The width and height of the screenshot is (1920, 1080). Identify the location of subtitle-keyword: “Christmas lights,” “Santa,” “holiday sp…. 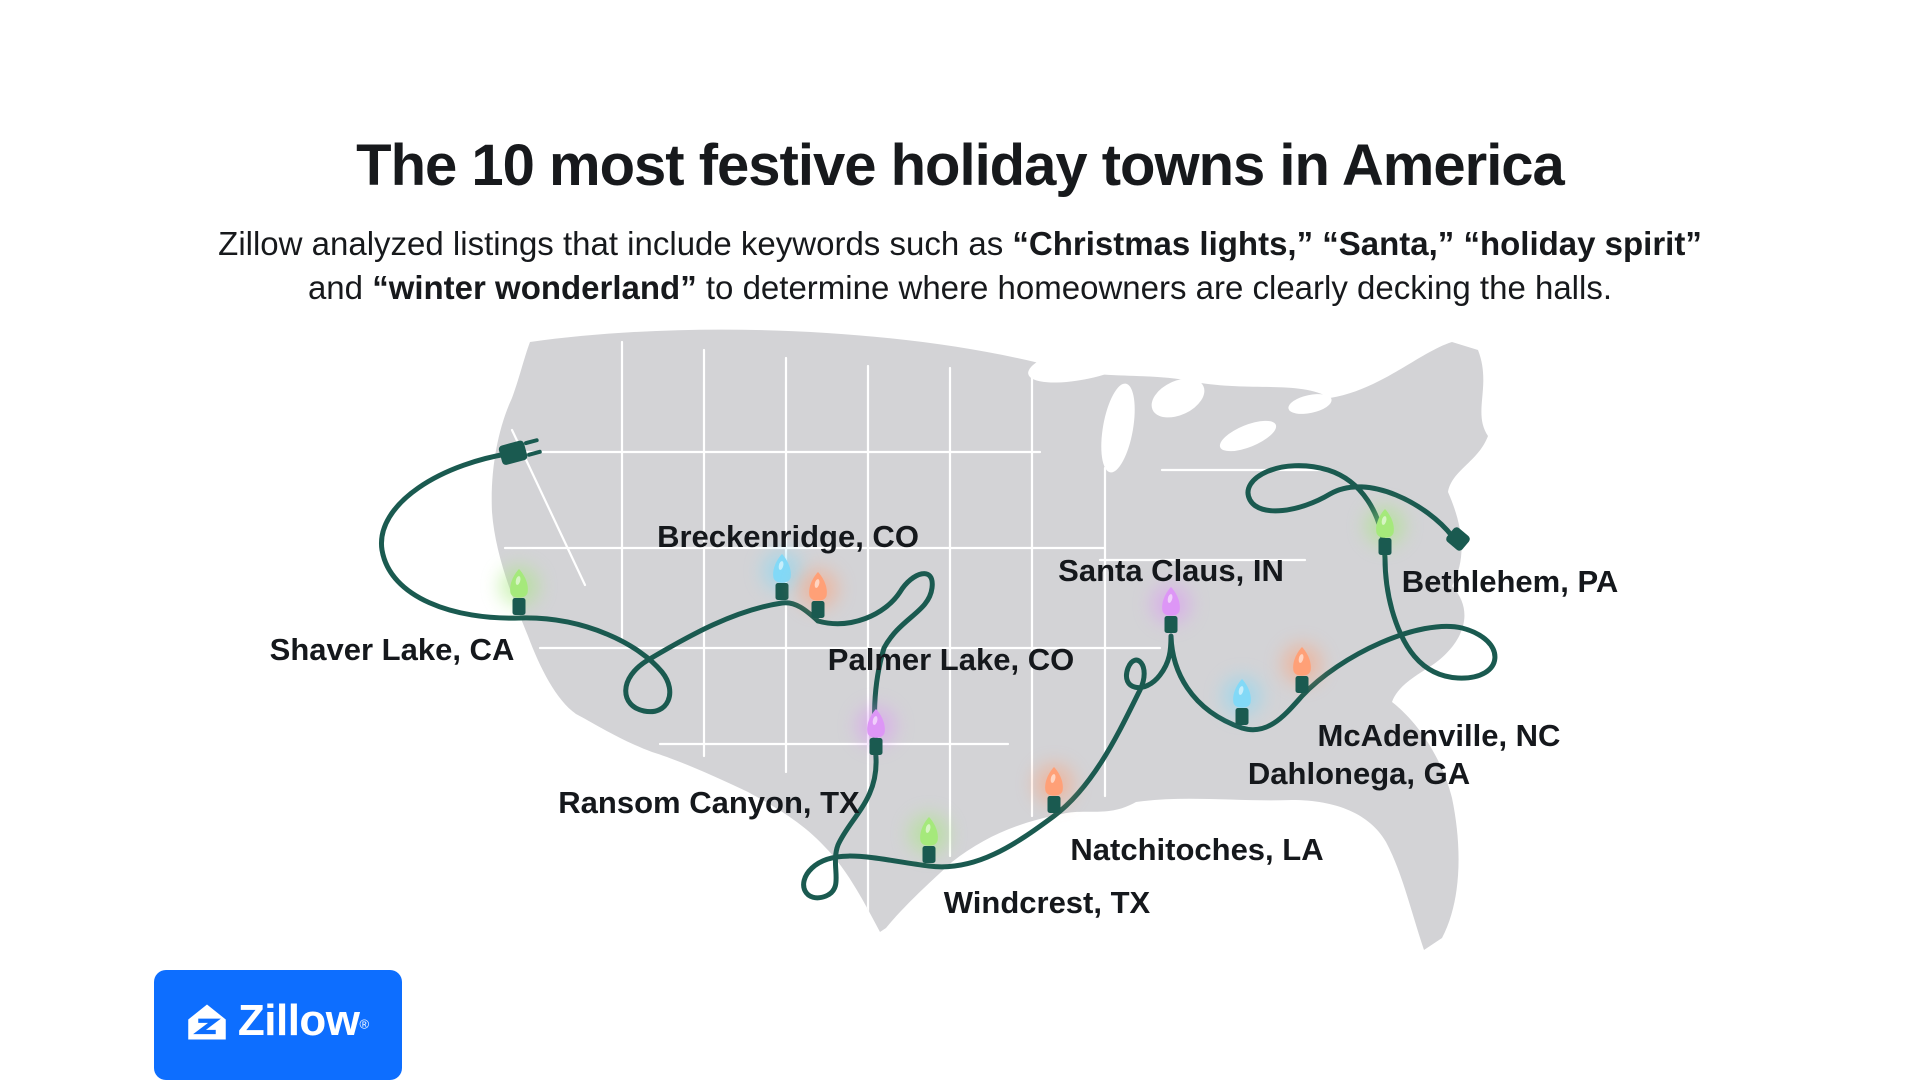
(1357, 243).